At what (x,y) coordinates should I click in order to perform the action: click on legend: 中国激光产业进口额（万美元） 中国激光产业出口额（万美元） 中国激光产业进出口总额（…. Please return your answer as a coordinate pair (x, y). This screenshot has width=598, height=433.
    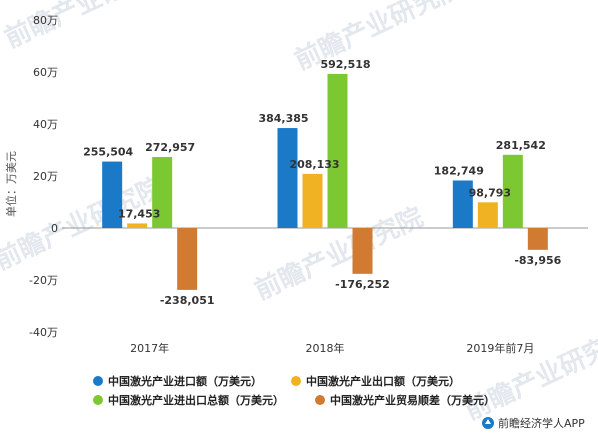
    Looking at the image, I should click on (294, 390).